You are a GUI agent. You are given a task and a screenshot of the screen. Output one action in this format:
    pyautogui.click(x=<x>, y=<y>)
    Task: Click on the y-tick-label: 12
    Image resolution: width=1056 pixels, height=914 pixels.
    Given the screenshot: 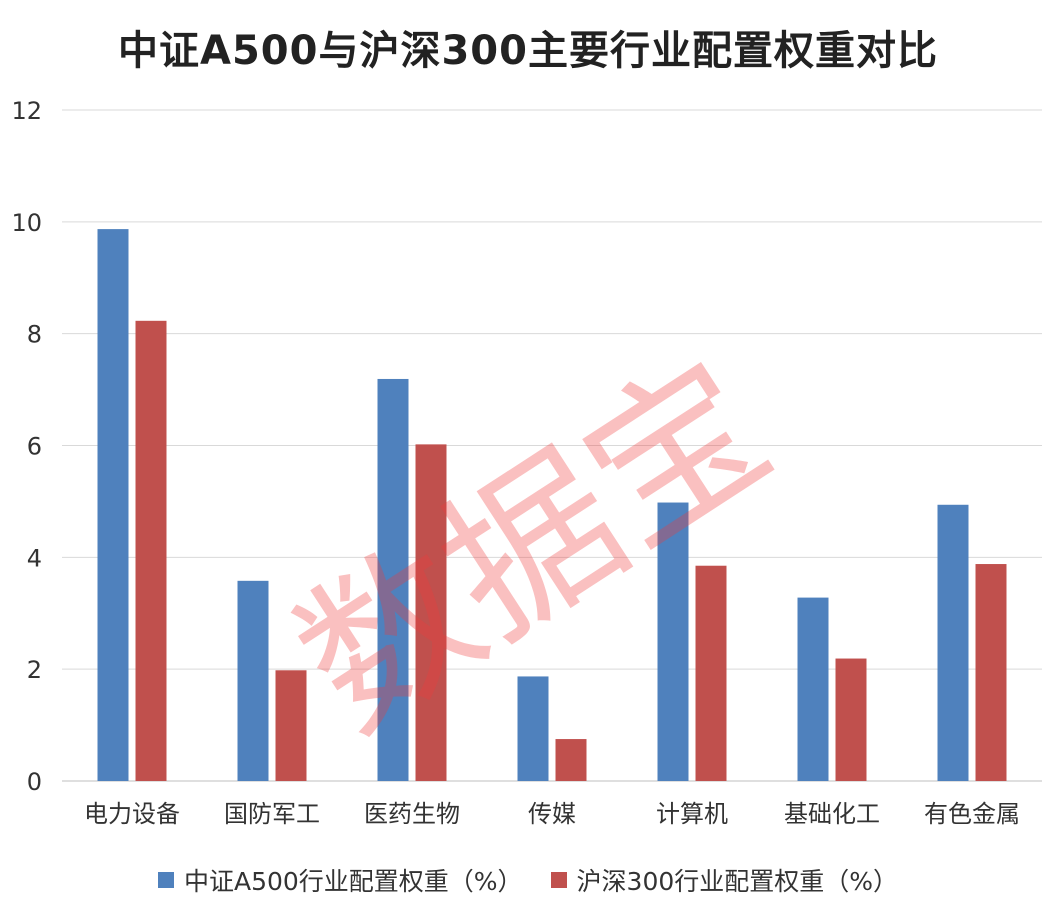 What is the action you would take?
    pyautogui.click(x=26, y=111)
    